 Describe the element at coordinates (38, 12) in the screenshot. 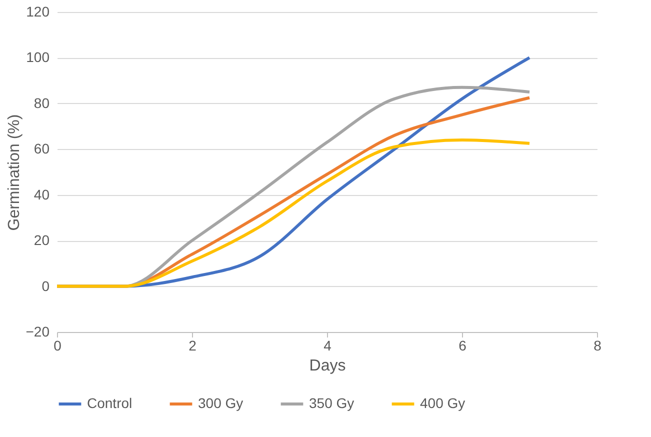

I see `y-tick-label: 120` at that location.